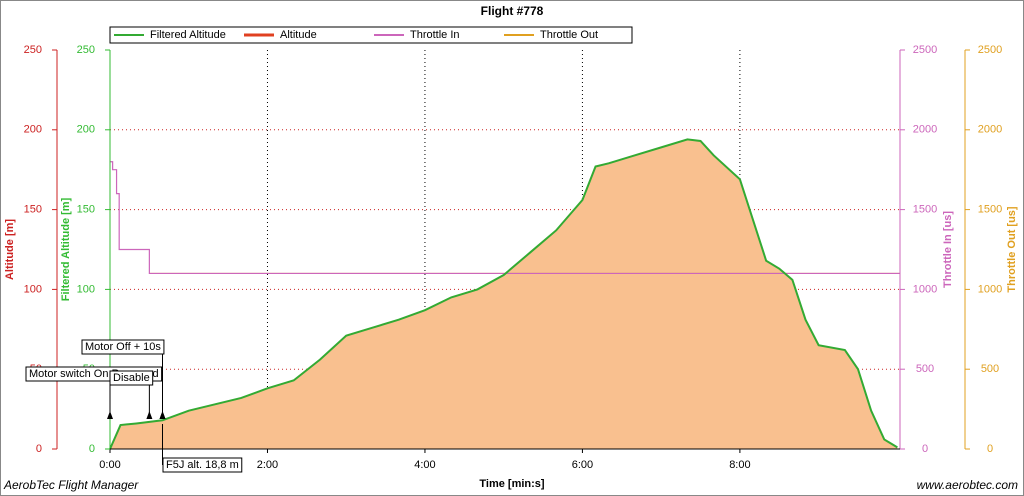  I want to click on legend-label: Throttle Out, so click(569, 35).